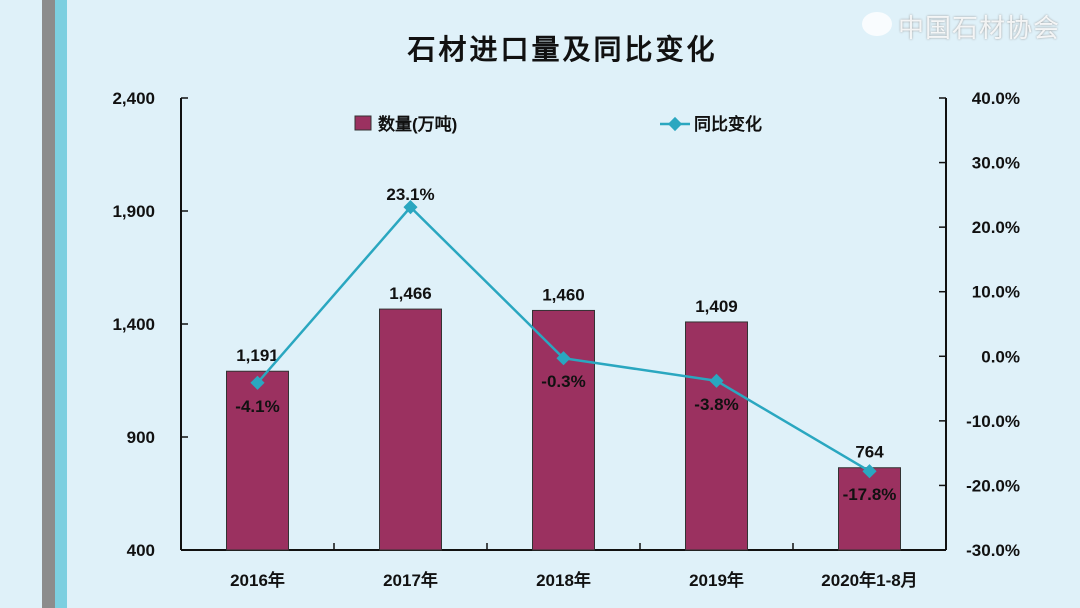 The image size is (1080, 608). What do you see at coordinates (993, 485) in the screenshot?
I see `right-tick-label: -20.0%` at bounding box center [993, 485].